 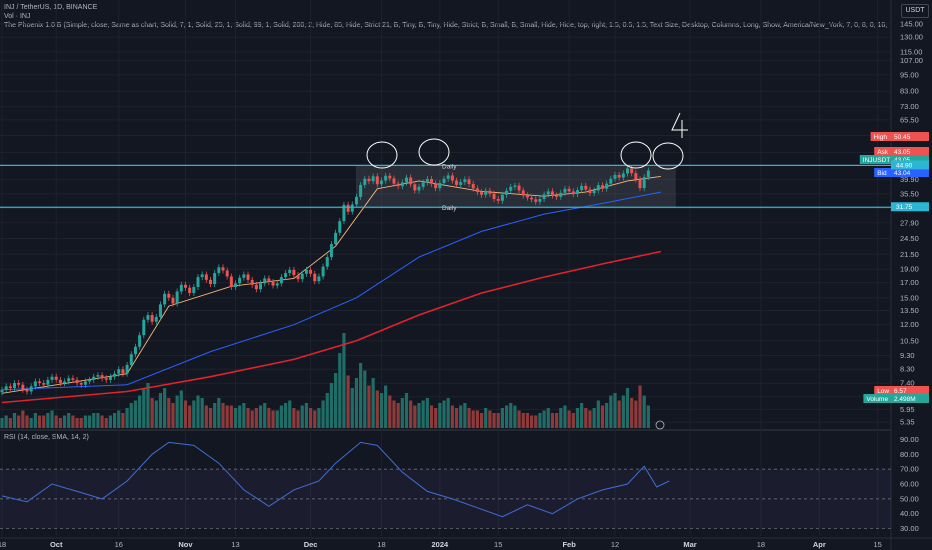 What do you see at coordinates (882, 151) in the screenshot?
I see `badge-label-box` at bounding box center [882, 151].